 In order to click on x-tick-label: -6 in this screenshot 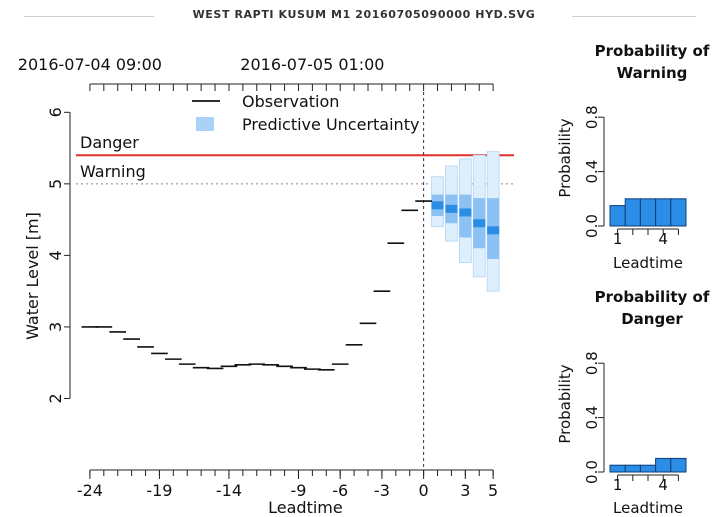, I will do `click(340, 490)`.